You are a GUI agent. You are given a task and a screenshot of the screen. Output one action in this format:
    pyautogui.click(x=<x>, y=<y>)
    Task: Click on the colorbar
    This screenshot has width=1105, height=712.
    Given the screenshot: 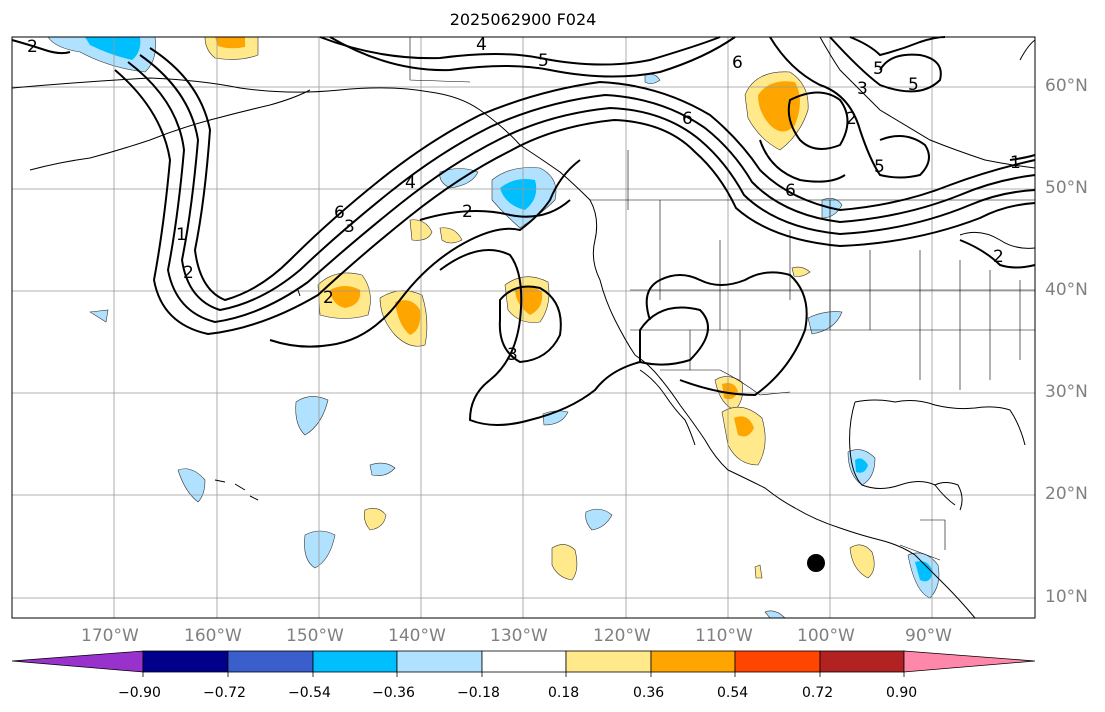 What is the action you would take?
    pyautogui.click(x=523, y=663)
    